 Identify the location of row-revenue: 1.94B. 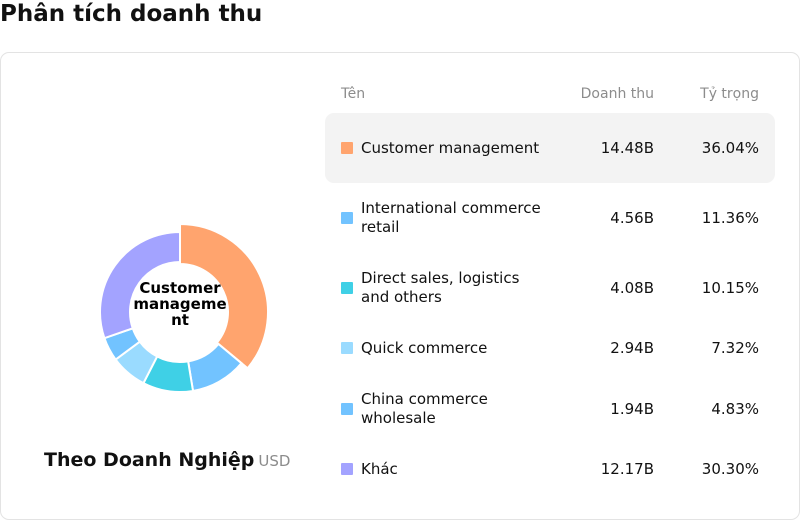
(632, 409).